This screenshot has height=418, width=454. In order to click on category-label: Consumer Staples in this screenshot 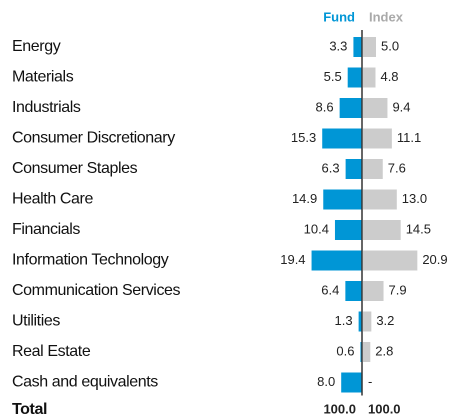, I will do `click(75, 168)`.